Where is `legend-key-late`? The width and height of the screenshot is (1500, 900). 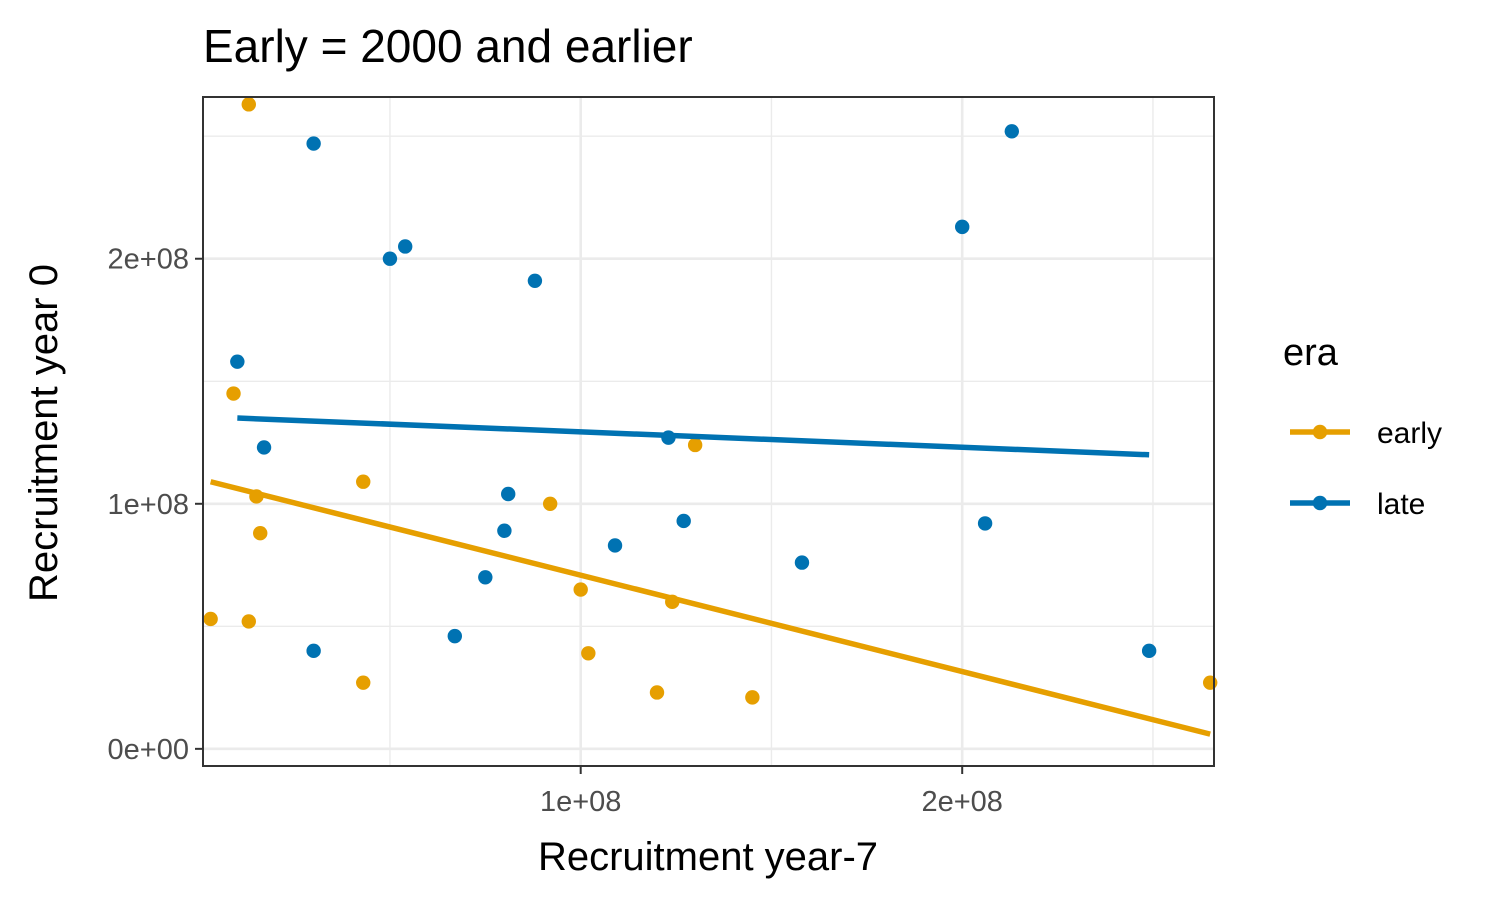 legend-key-late is located at coordinates (1320, 503).